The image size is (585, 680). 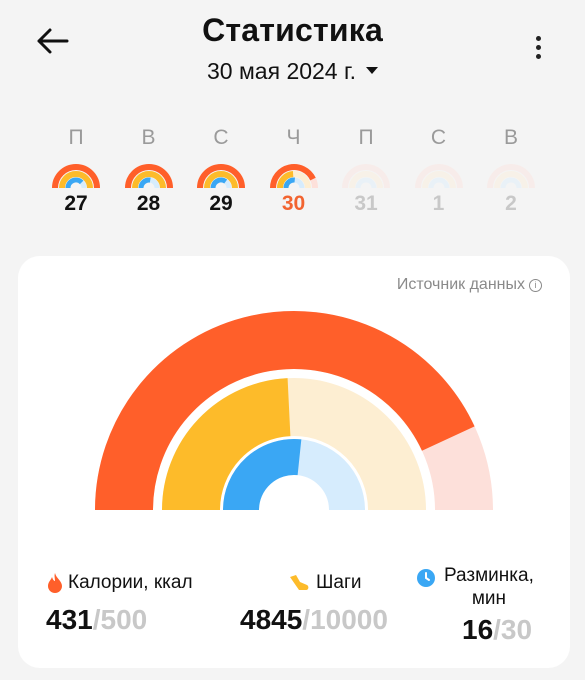 I want to click on flame-icon, so click(x=55, y=583).